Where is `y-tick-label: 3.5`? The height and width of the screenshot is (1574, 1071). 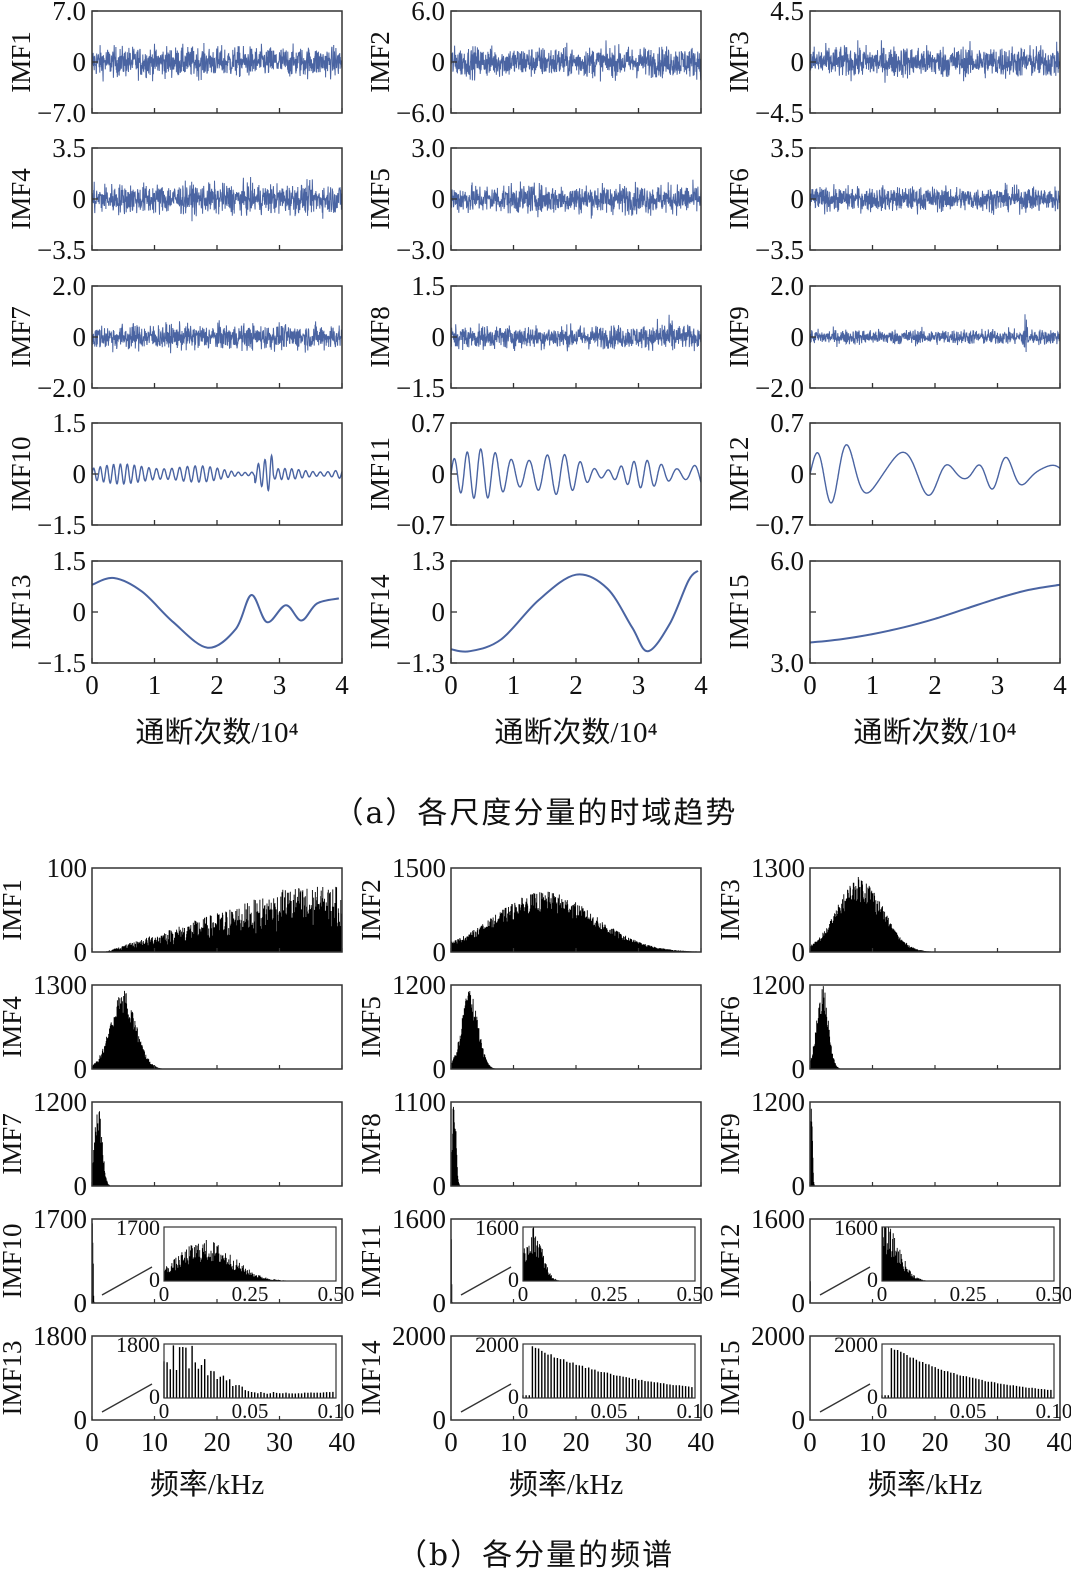
y-tick-label: 3.5 is located at coordinates (69, 148).